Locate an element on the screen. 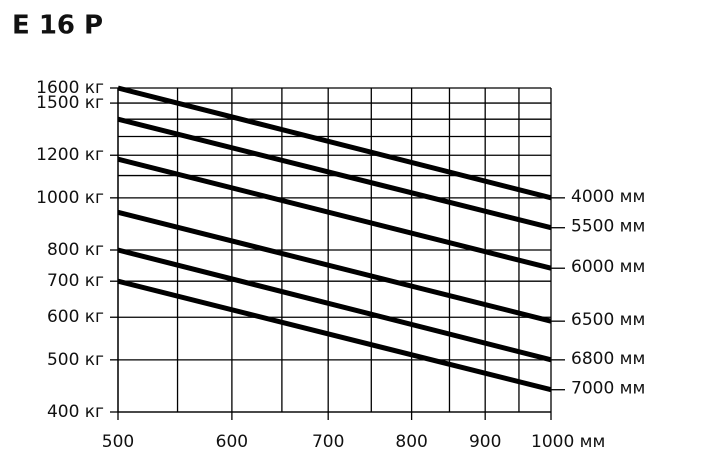 Image resolution: width=702 pixels, height=475 pixels. series-label: 6000 мм is located at coordinates (608, 267).